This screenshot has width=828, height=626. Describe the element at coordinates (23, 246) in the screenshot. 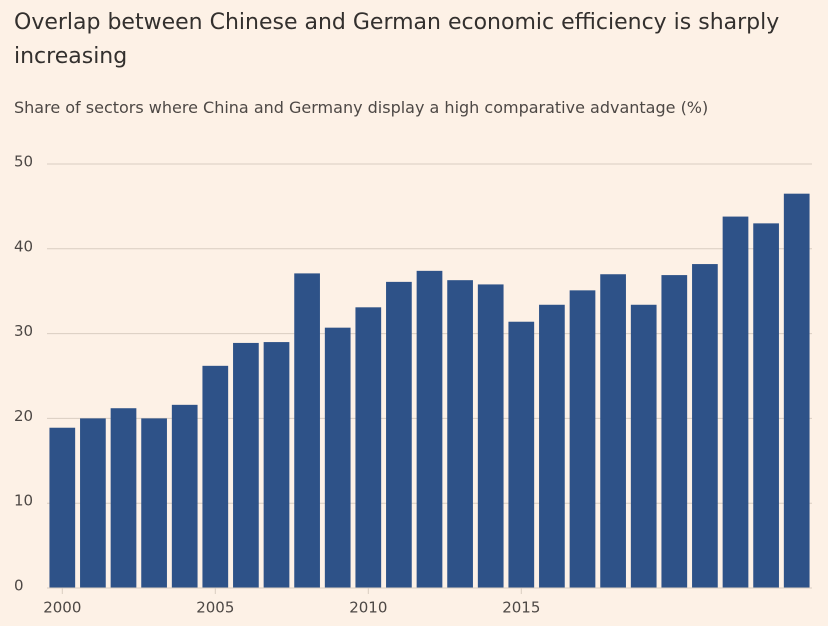

I see `y-tick-label: 40` at that location.